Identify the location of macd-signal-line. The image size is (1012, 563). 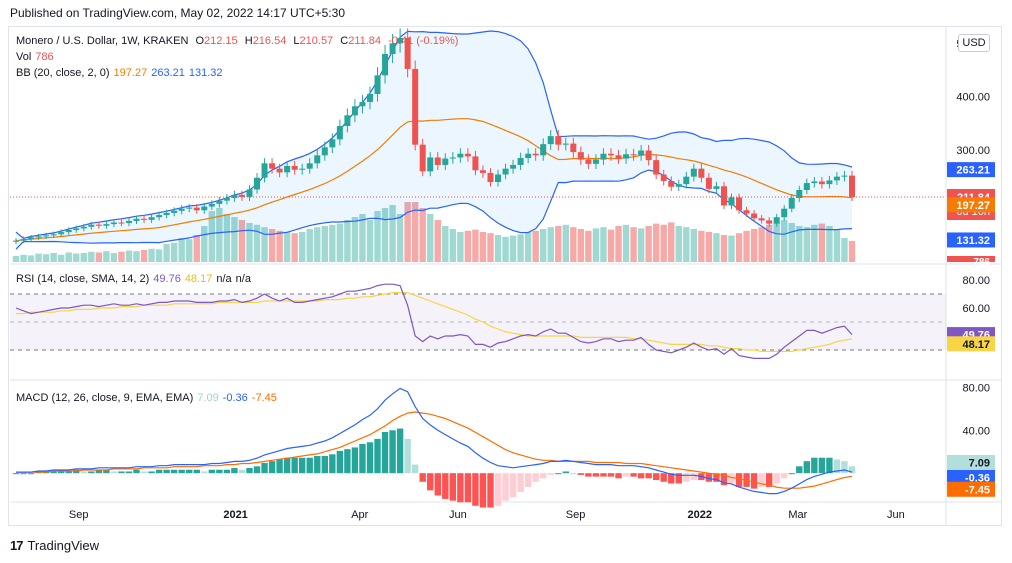
(434, 450).